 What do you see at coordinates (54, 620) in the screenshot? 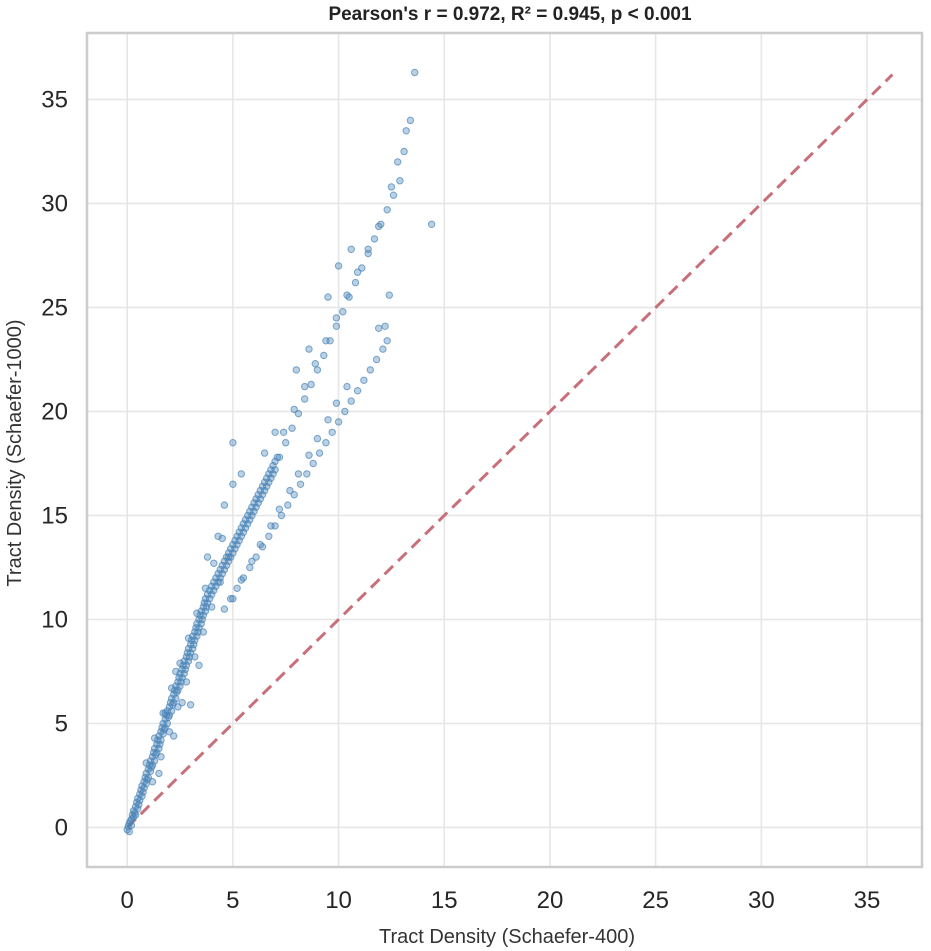
I see `y-tick-label-2: 10` at bounding box center [54, 620].